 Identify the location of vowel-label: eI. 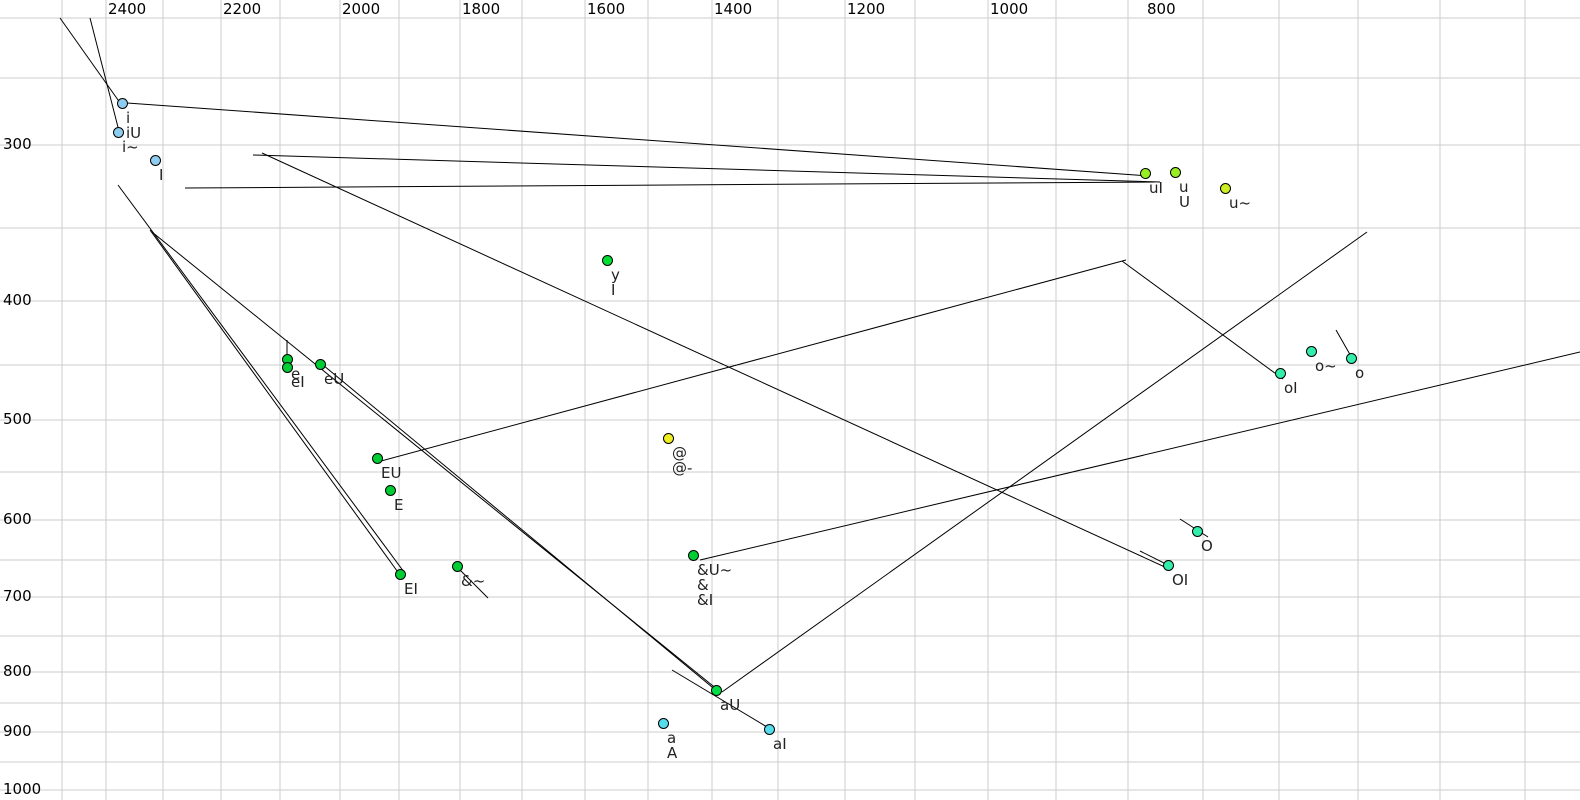
(298, 382).